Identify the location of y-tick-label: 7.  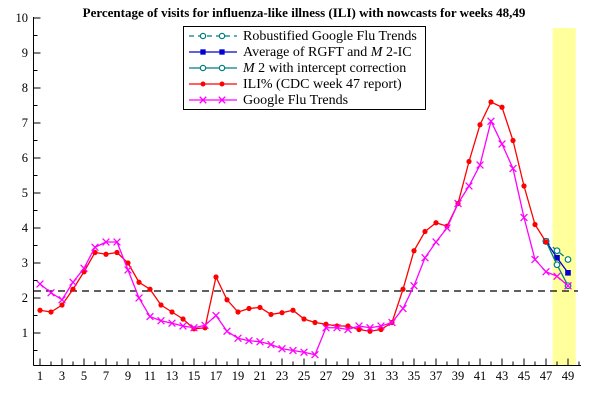
(25, 123).